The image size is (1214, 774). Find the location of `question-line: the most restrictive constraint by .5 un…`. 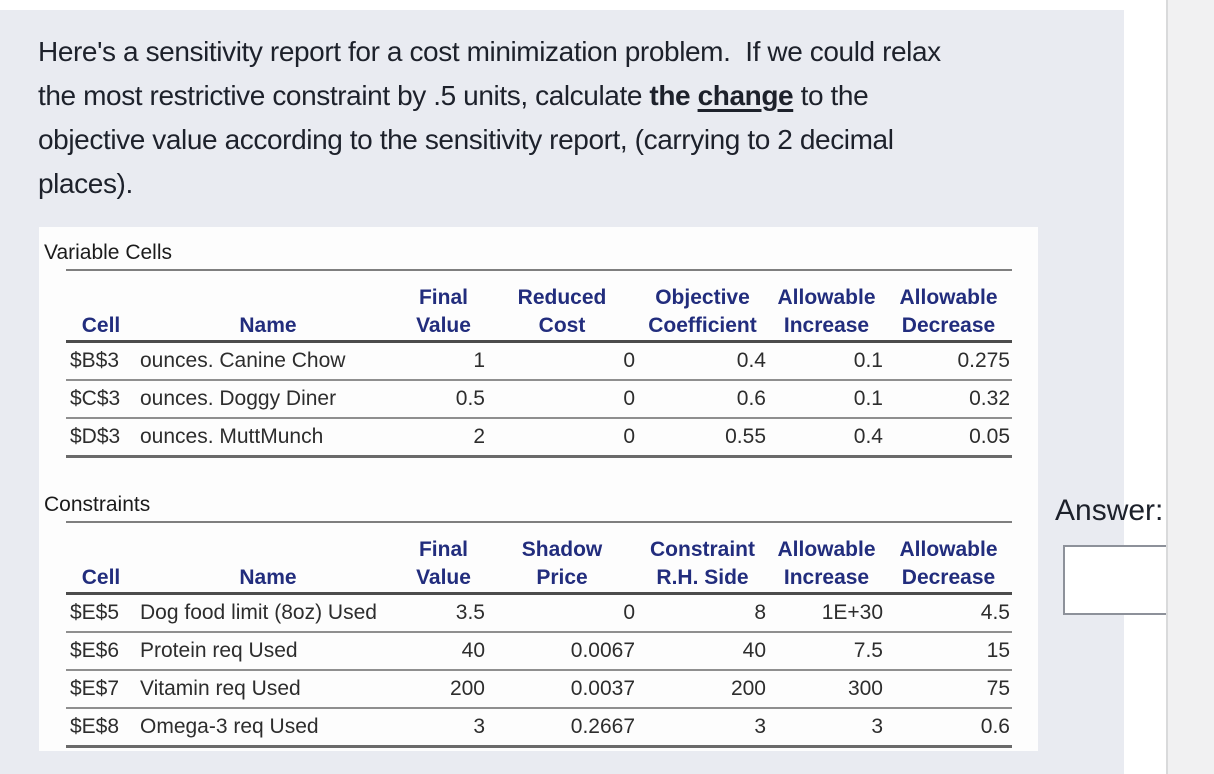

question-line: the most restrictive constraint by .5 un… is located at coordinates (453, 95).